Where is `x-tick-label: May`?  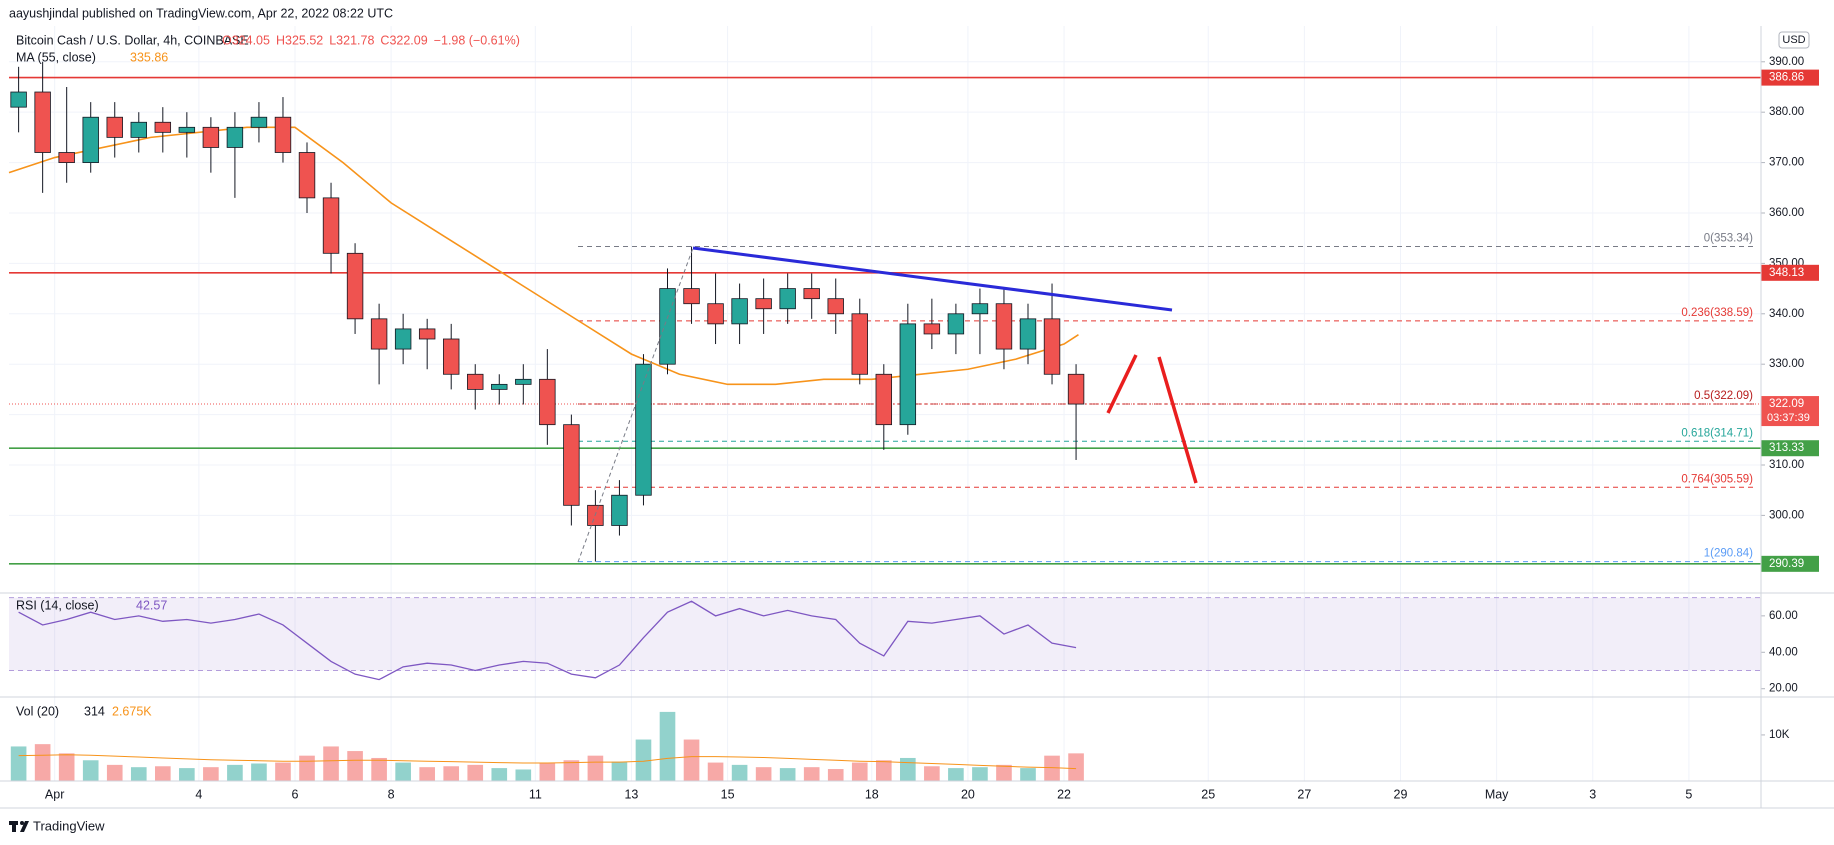 x-tick-label: May is located at coordinates (1497, 794).